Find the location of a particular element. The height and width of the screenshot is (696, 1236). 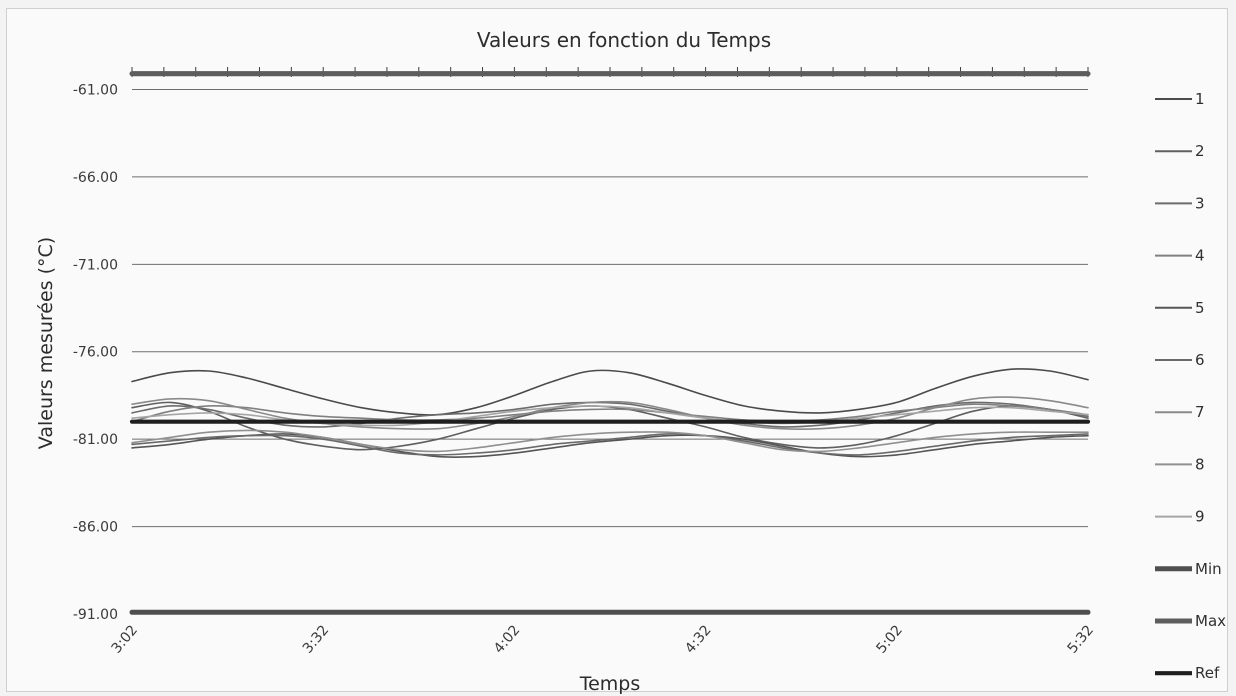

legend: 1 2 3 4 5 6 7 8 9 Min Max Ref is located at coordinates (1190, 386).